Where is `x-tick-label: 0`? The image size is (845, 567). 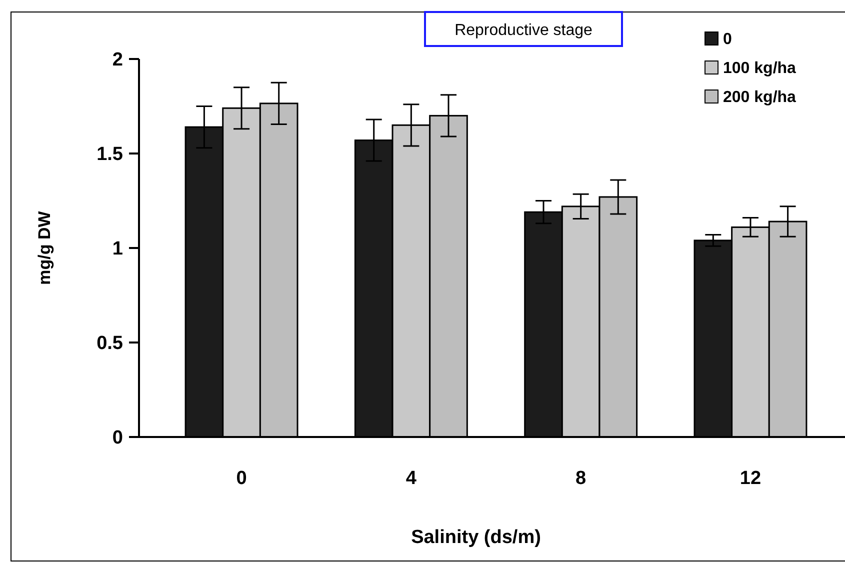
x-tick-label: 0 is located at coordinates (241, 478).